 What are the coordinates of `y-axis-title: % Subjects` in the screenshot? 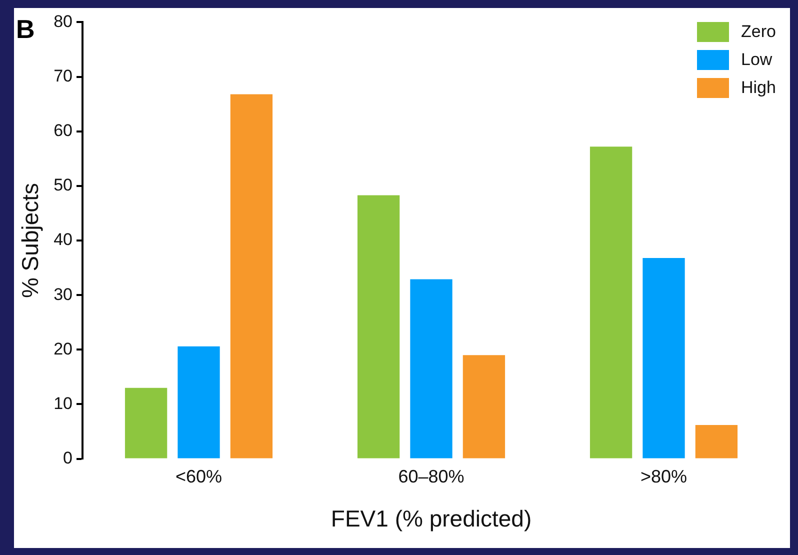 It's located at (30, 240).